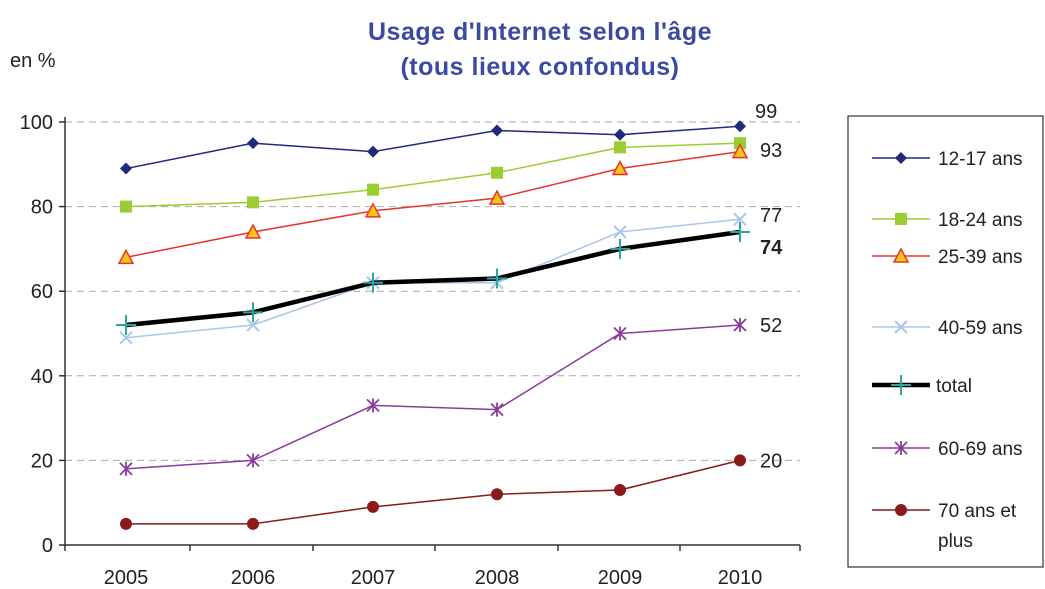  Describe the element at coordinates (980, 159) in the screenshot. I see `legend-label: 12-17 ans` at that location.